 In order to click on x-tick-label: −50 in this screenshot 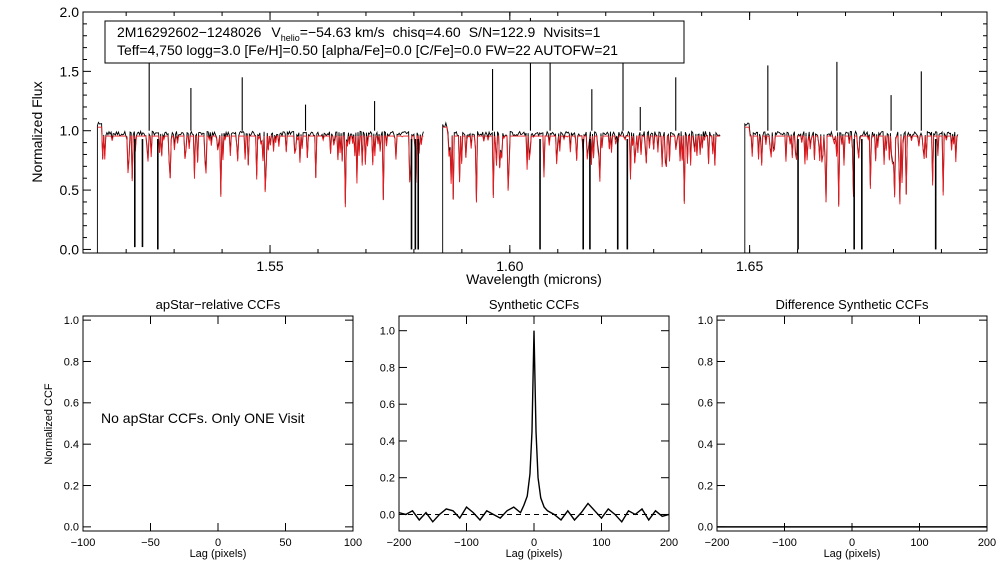, I will do `click(150, 543)`.